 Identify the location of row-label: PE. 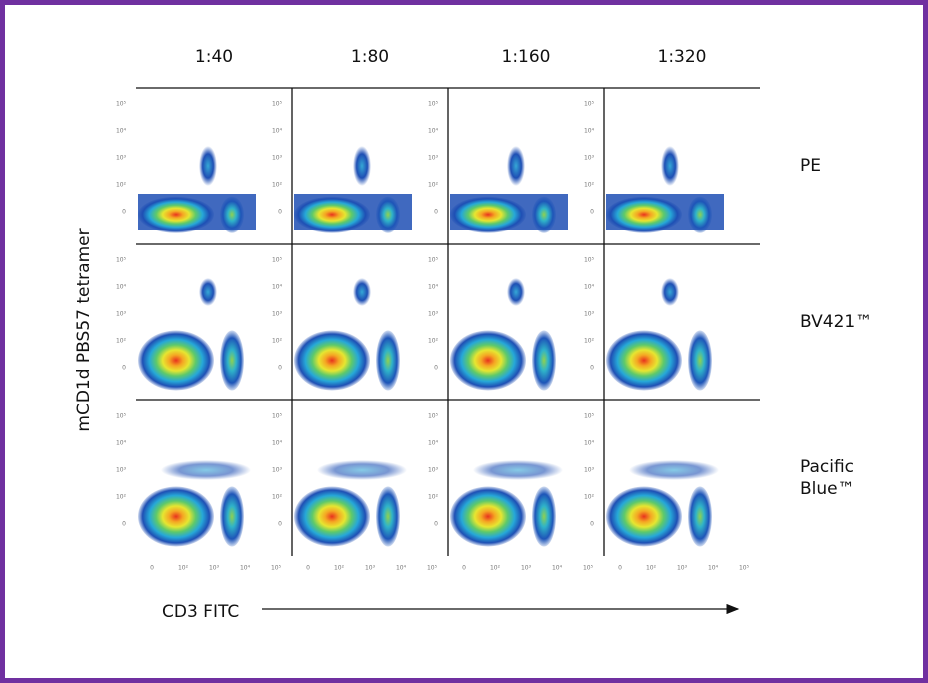
(810, 166).